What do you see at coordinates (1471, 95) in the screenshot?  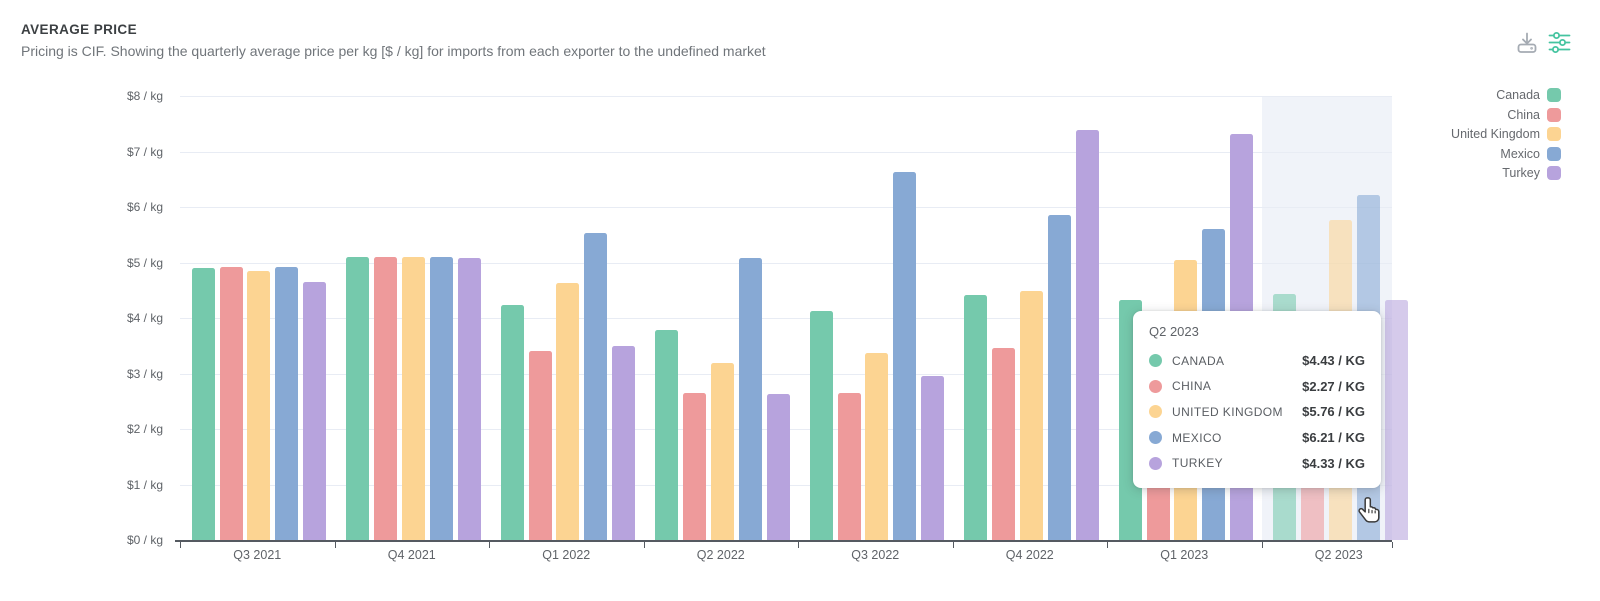 I see `legend-item-canada: Canada` at bounding box center [1471, 95].